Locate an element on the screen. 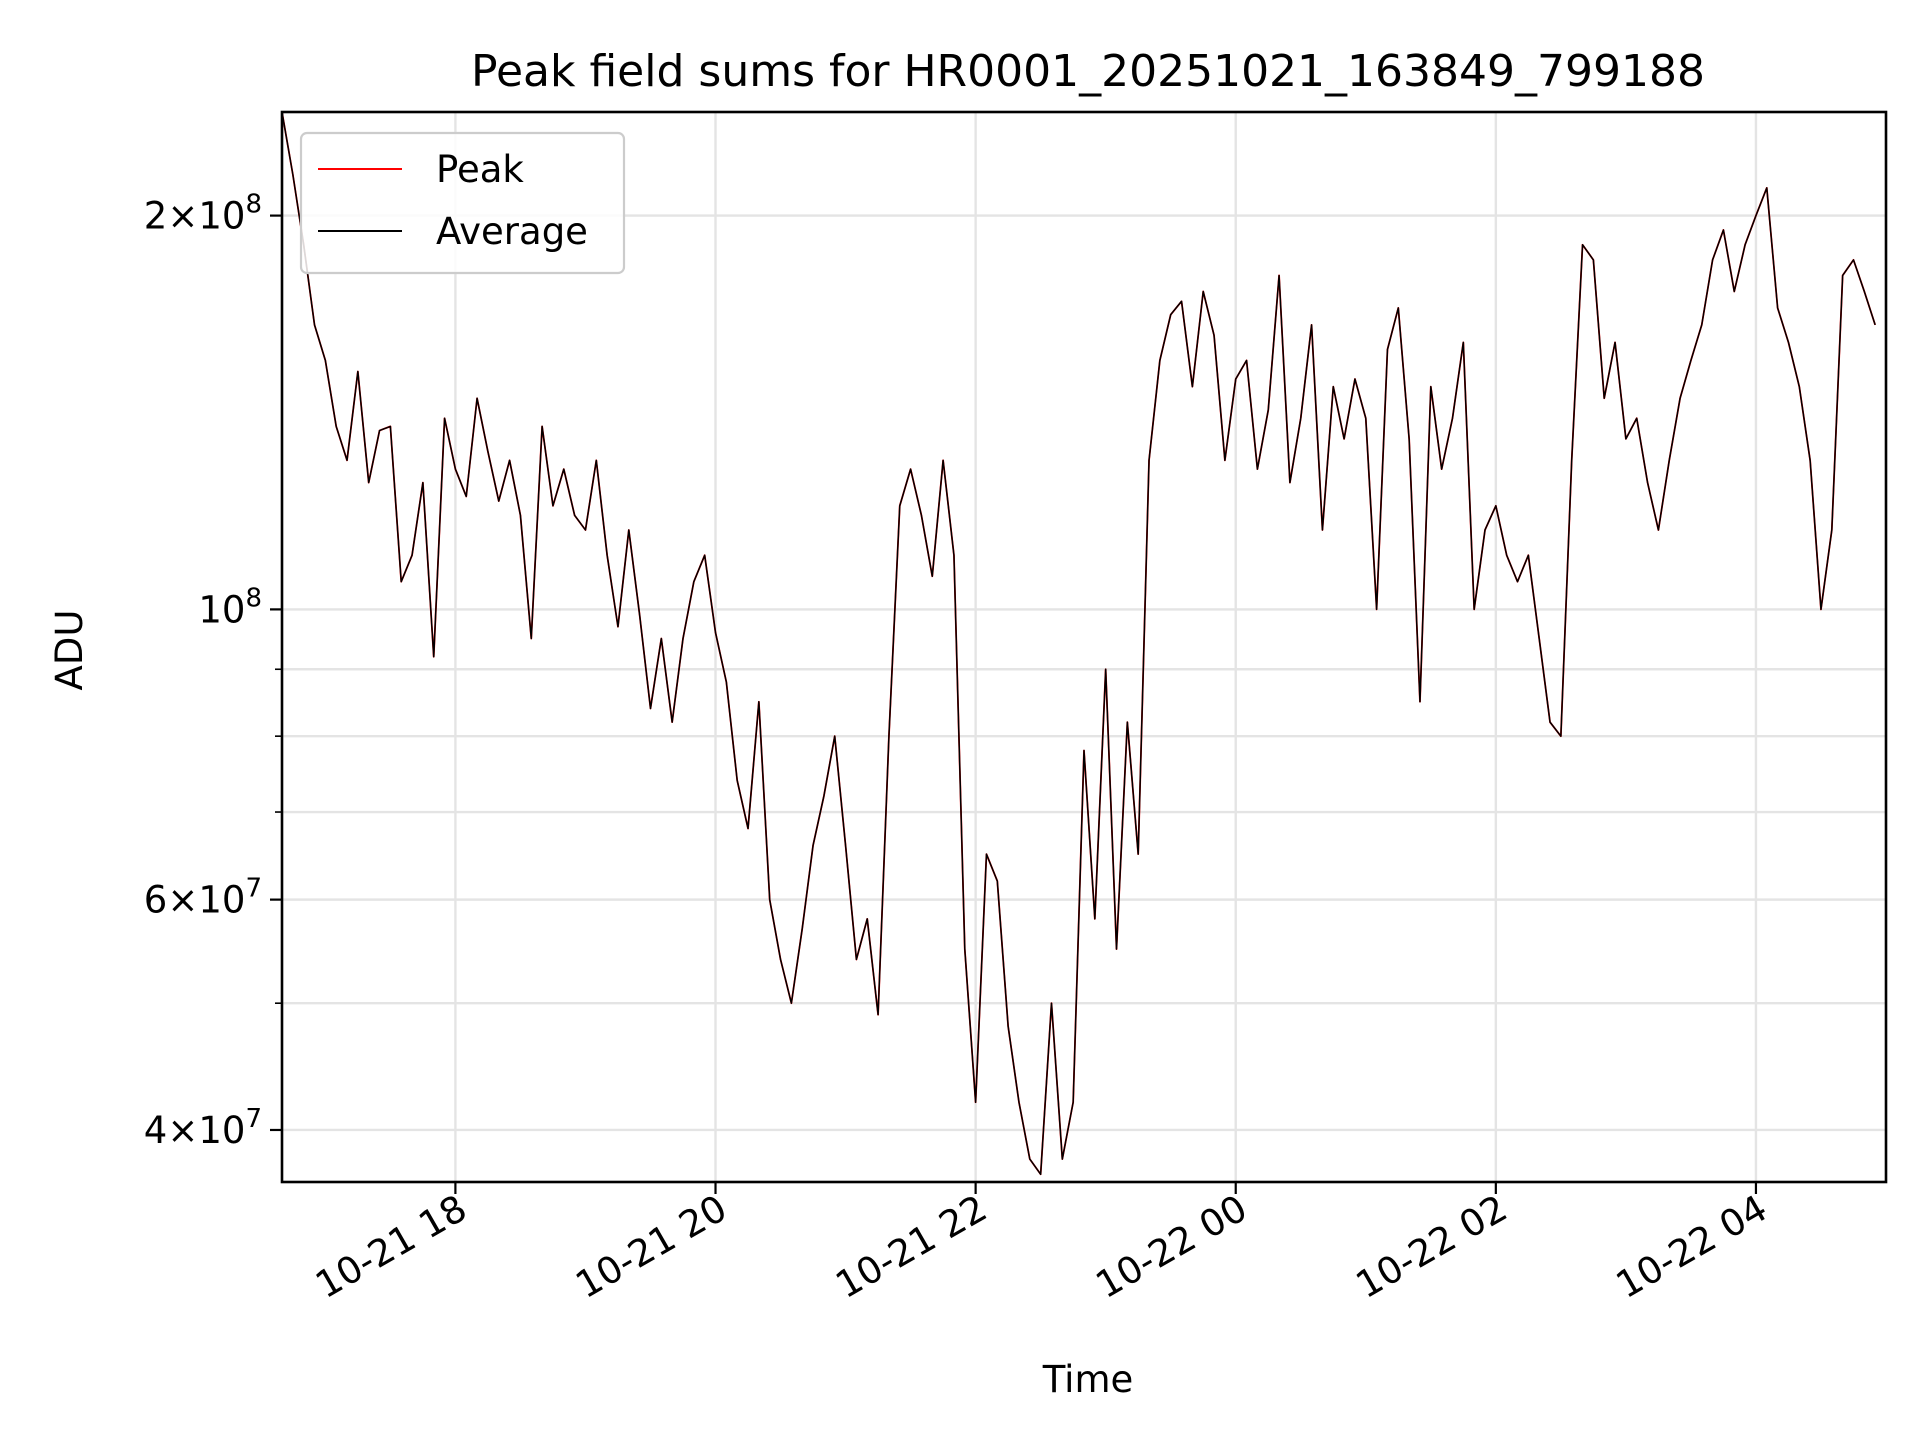 The image size is (1920, 1440). y-tick-mantissa: 2 is located at coordinates (156, 216).